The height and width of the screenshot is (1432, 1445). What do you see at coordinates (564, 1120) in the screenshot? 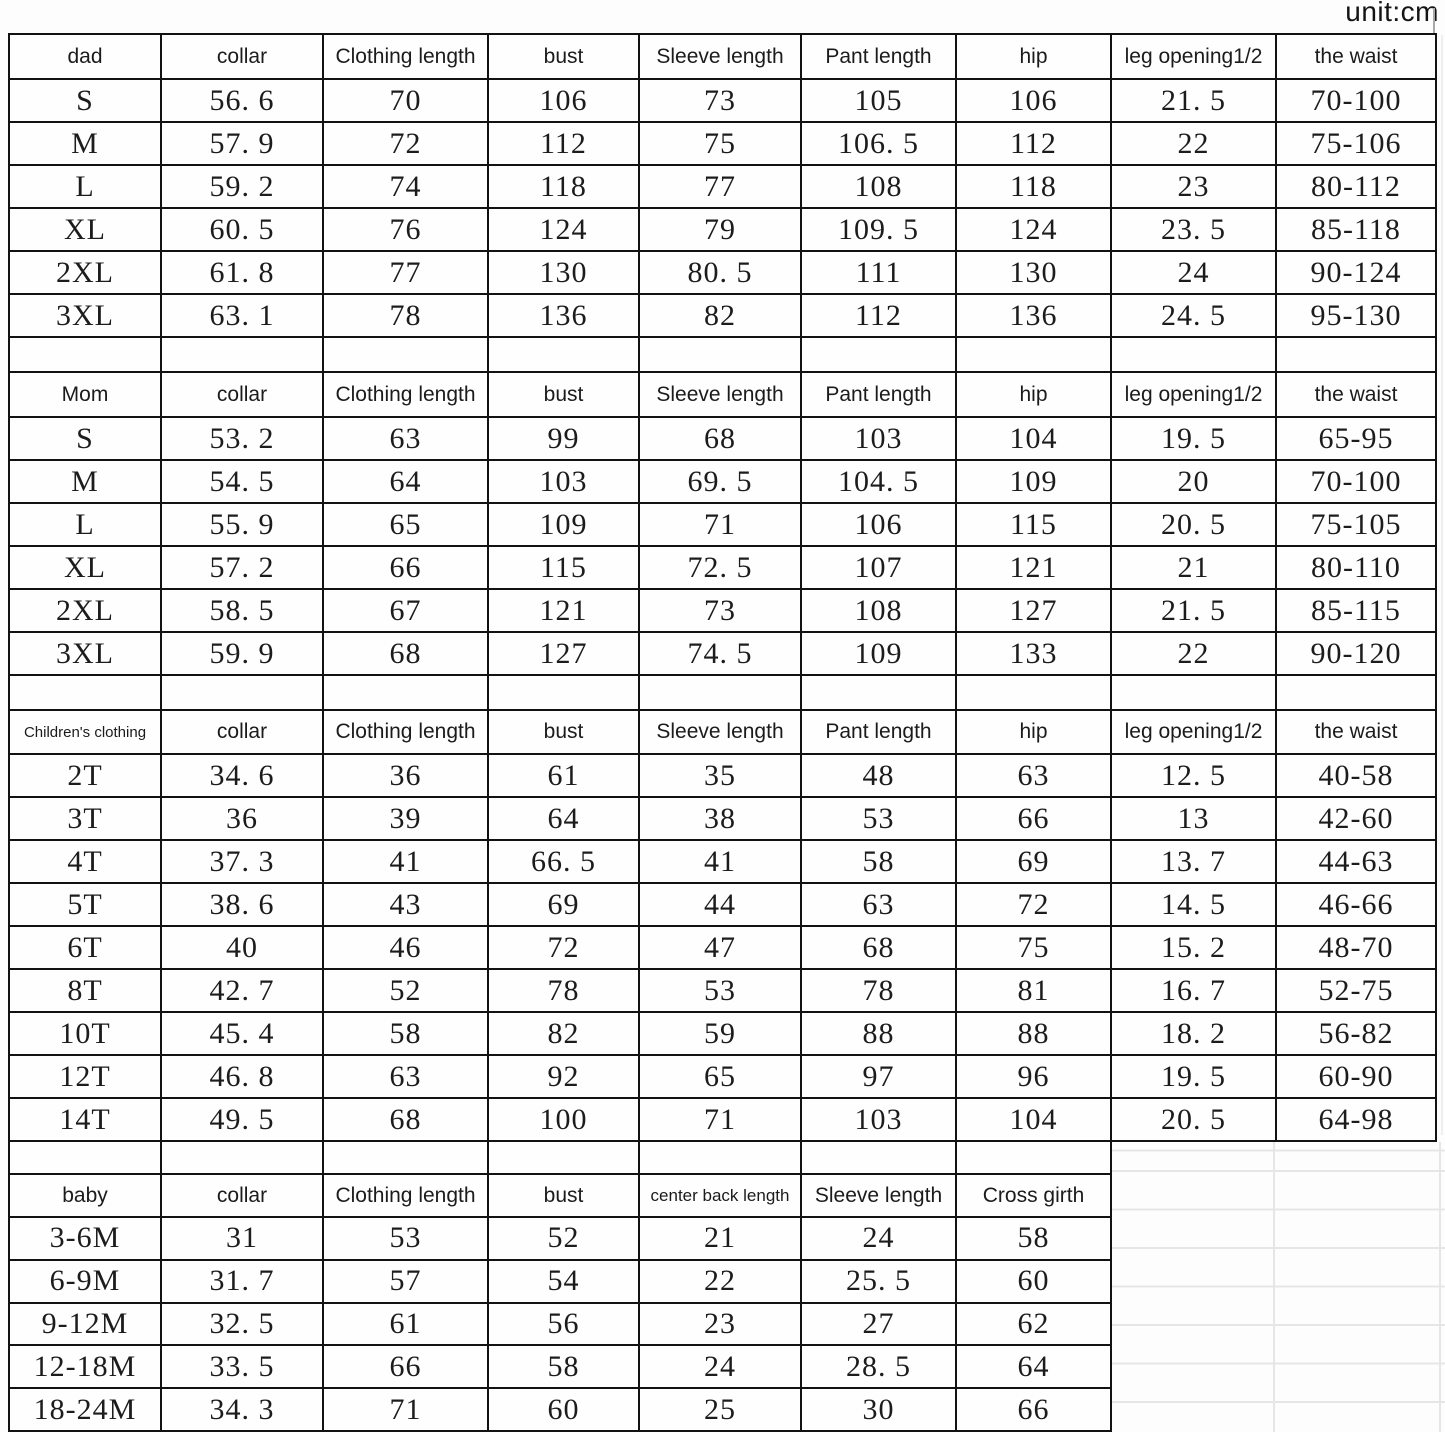
I see `value-cell: 100` at bounding box center [564, 1120].